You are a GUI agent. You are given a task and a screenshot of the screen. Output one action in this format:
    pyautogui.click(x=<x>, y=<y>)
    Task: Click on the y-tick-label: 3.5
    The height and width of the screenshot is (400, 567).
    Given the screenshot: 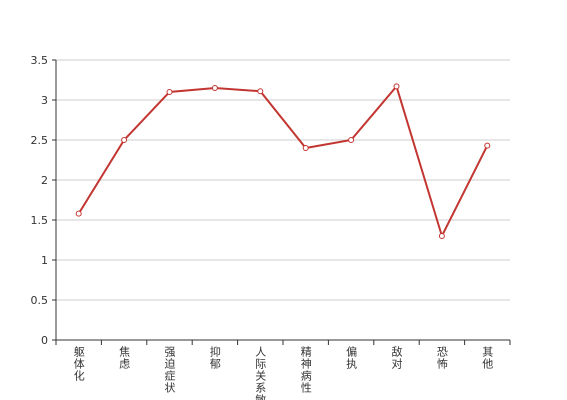 What is the action you would take?
    pyautogui.click(x=40, y=60)
    